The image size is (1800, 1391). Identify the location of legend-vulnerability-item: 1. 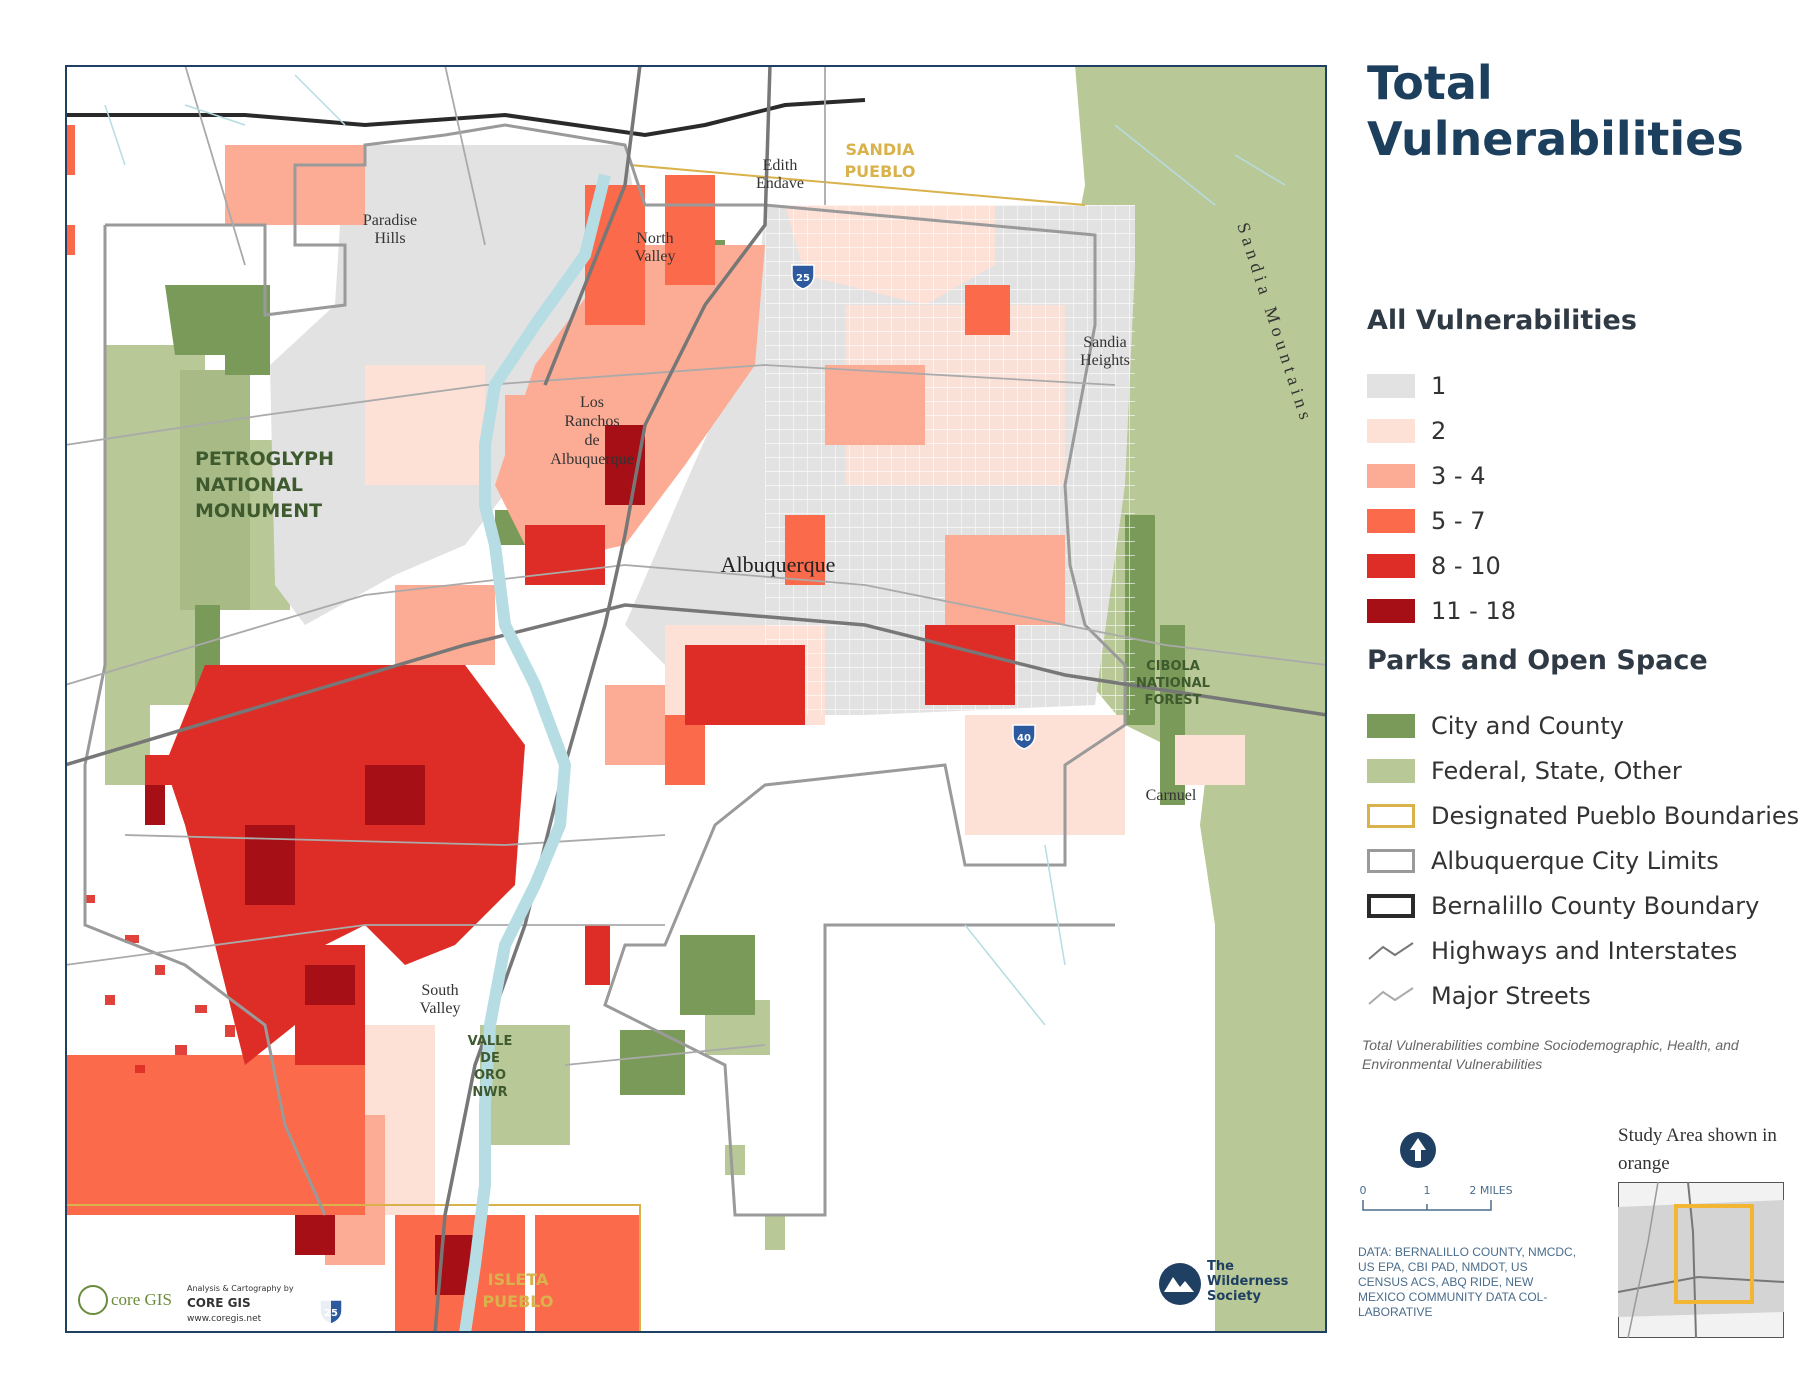
(1406, 386).